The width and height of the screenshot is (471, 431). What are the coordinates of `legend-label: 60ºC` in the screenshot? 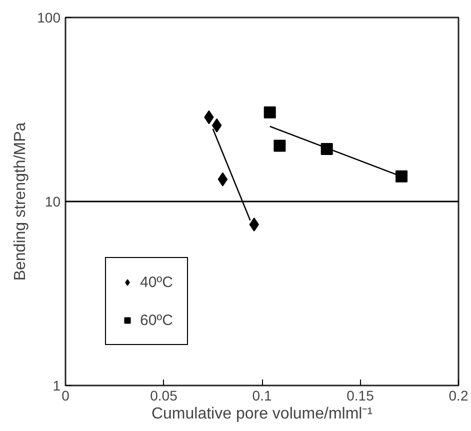 It's located at (156, 320).